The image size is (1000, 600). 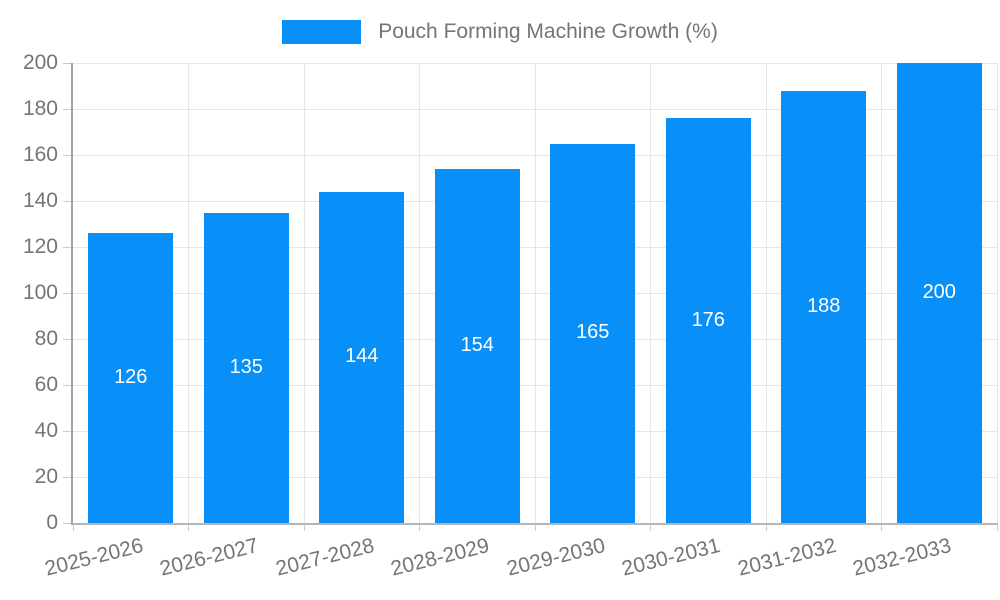 I want to click on bar-value-label: 135, so click(x=246, y=366).